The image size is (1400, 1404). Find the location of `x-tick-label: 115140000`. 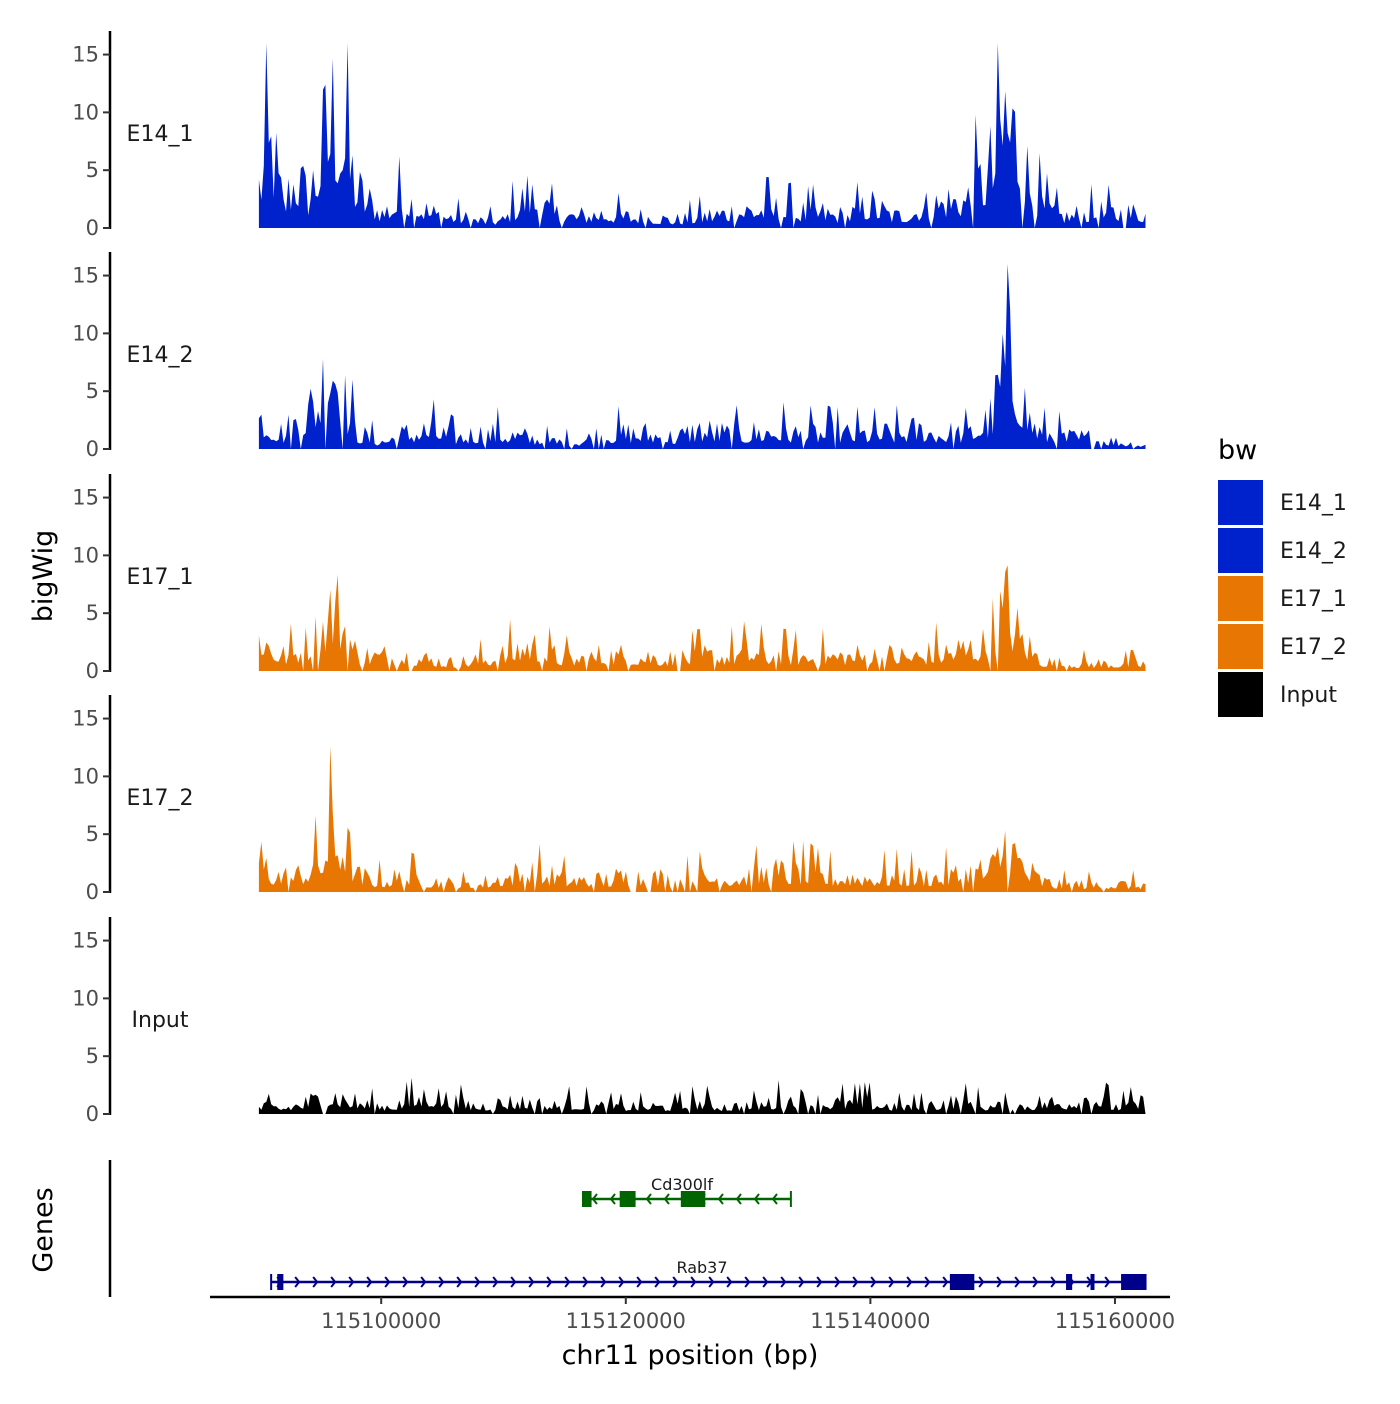

x-tick-label: 115140000 is located at coordinates (870, 1321).